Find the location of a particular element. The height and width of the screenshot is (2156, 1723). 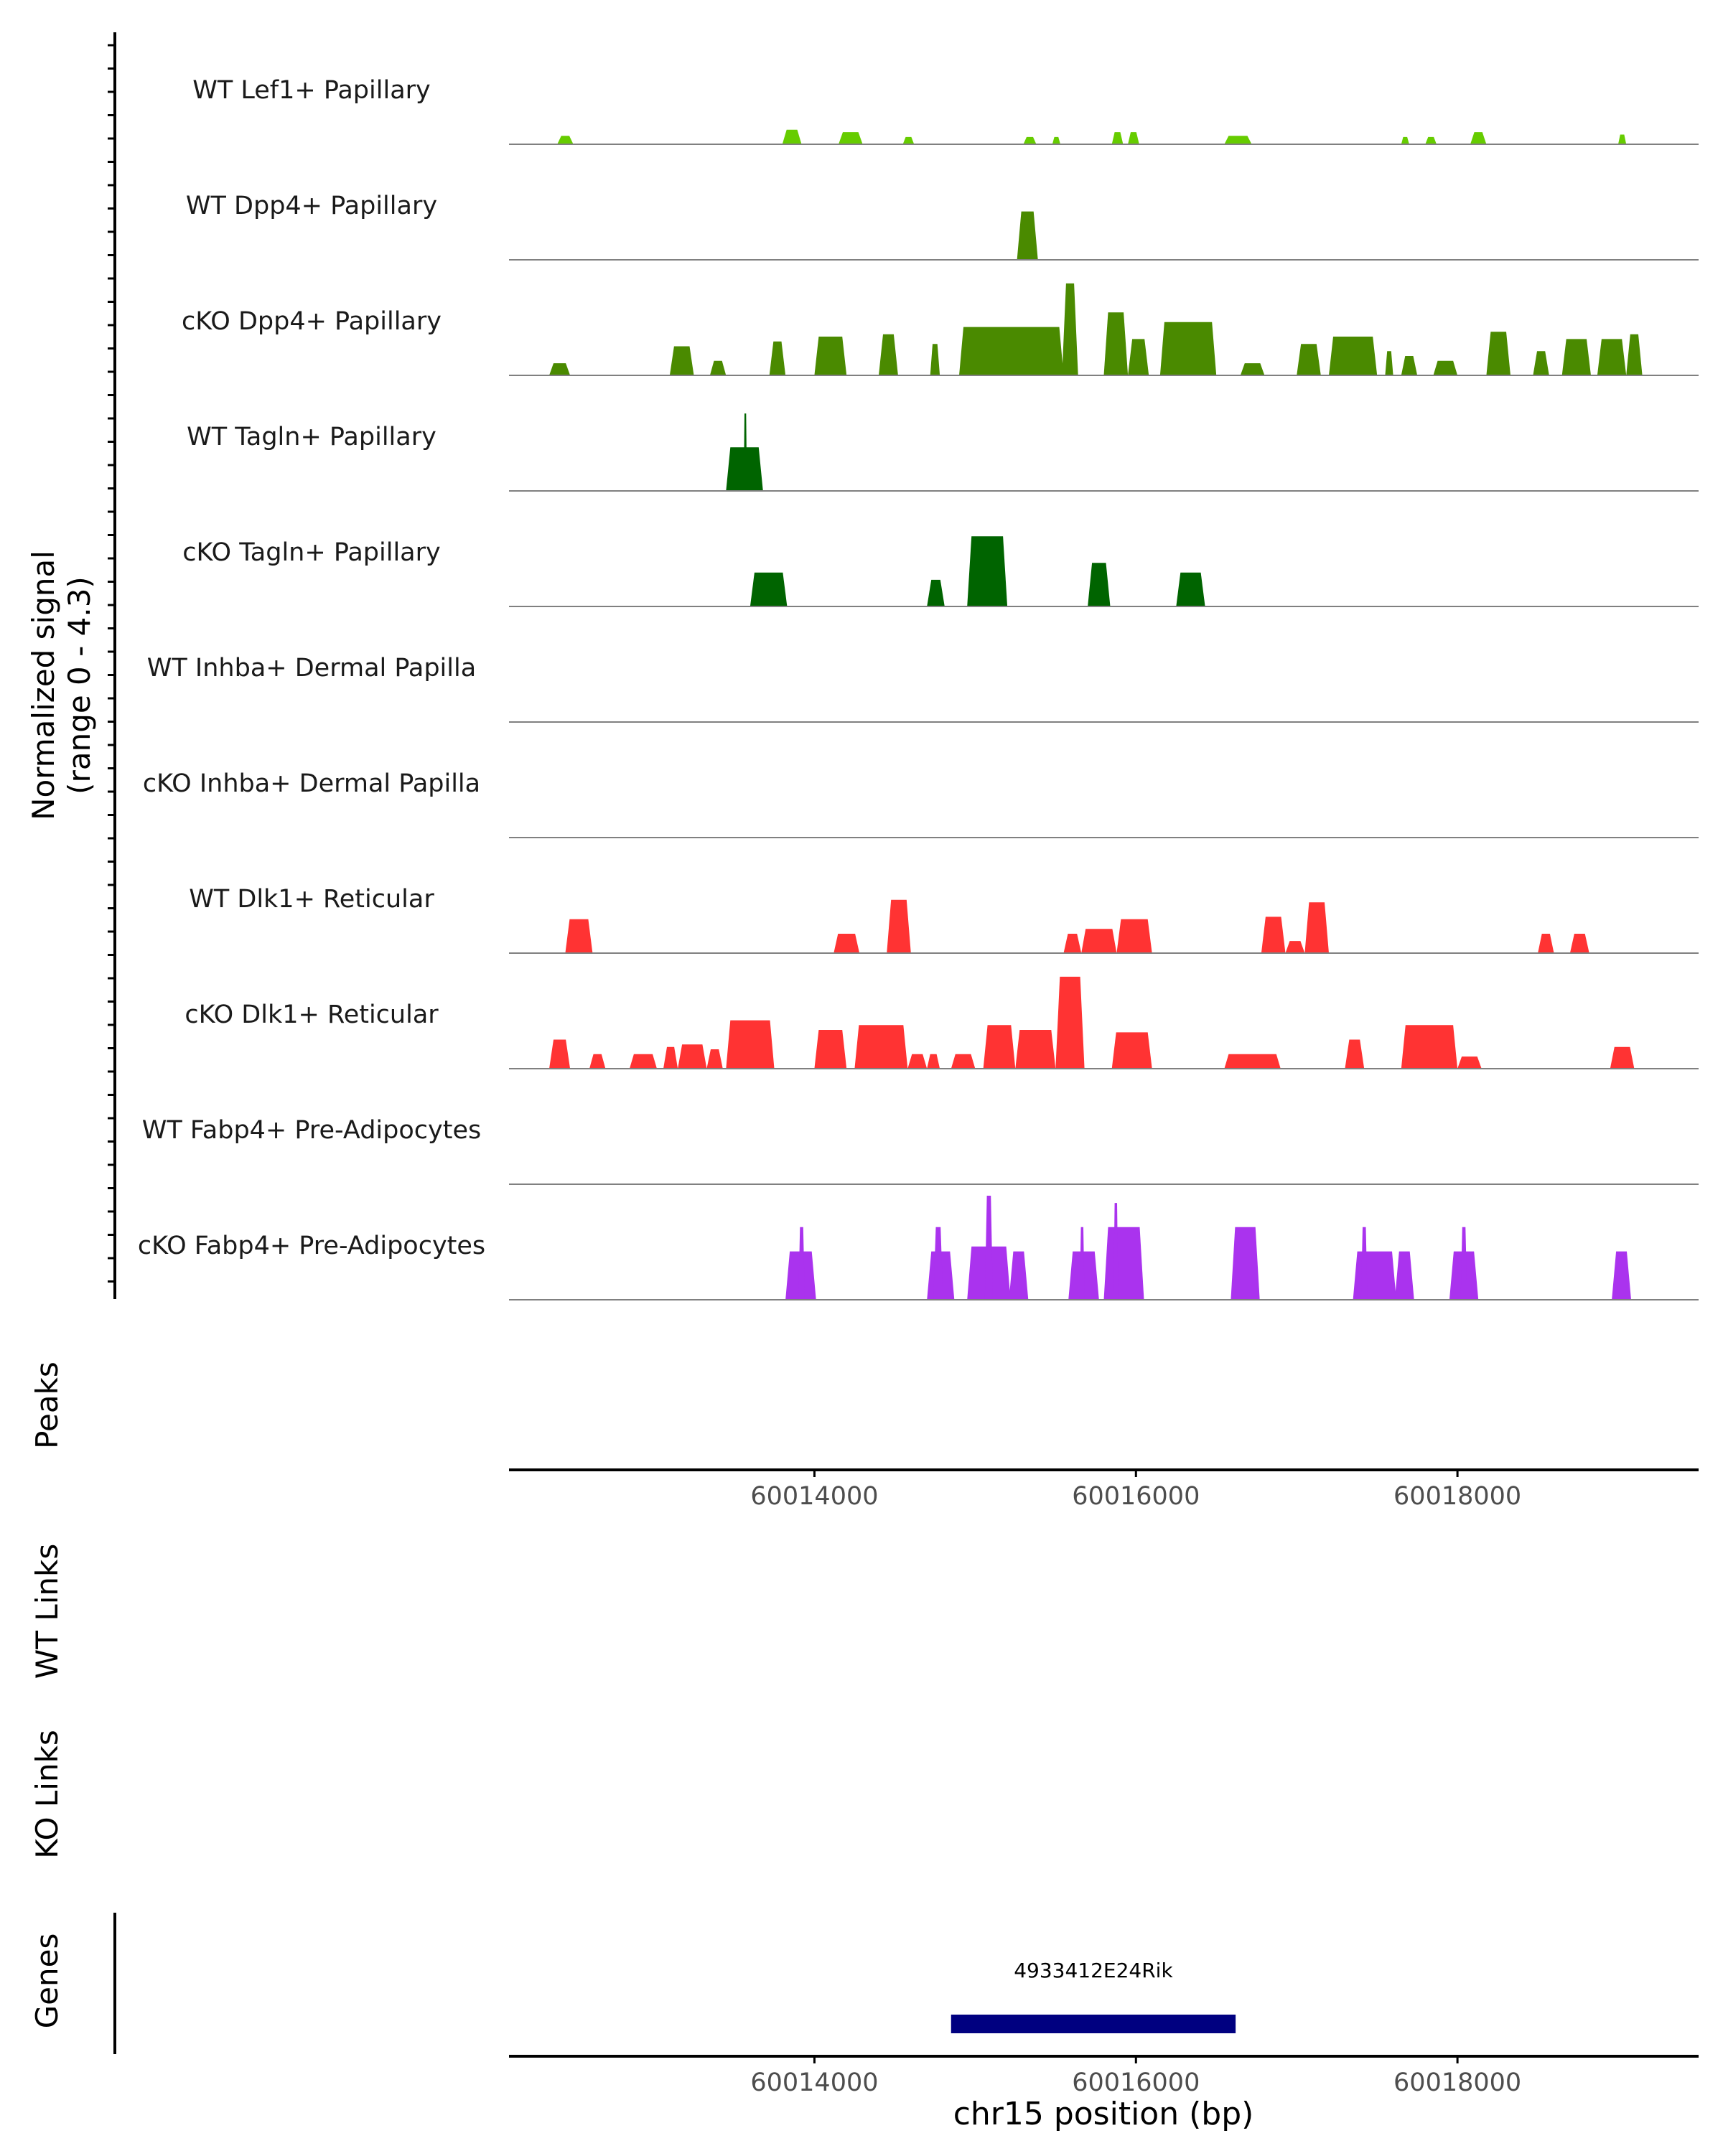

x-tick-label: 60018000 is located at coordinates (1457, 2082).